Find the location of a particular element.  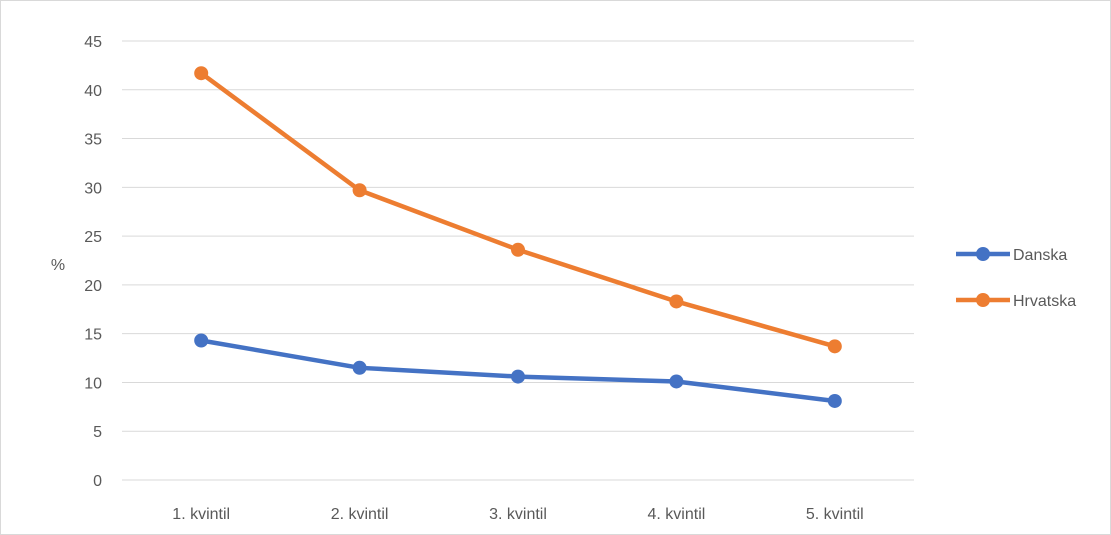

y-tick-label-10: 10 is located at coordinates (93, 383).